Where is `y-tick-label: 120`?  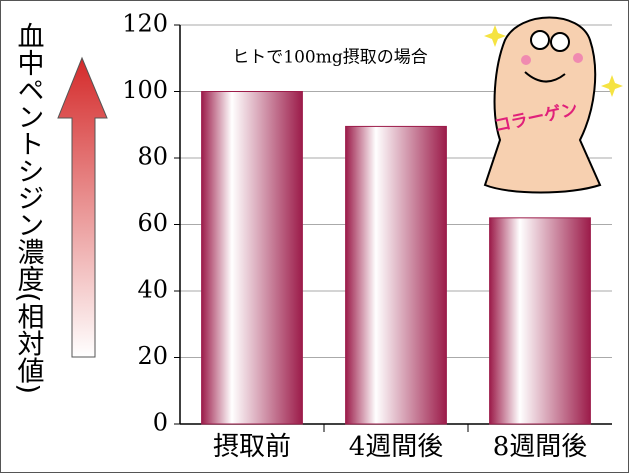
y-tick-label: 120 is located at coordinates (145, 24).